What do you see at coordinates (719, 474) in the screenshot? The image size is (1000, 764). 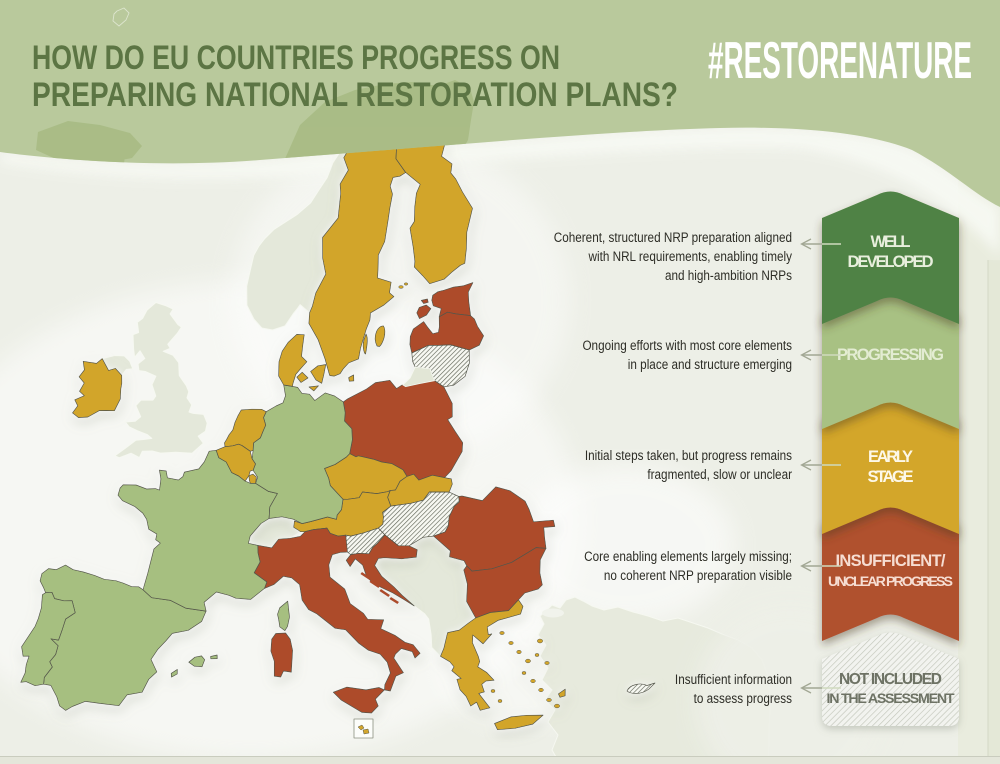 I see `svg-text: fragmented, slow or unclear` at bounding box center [719, 474].